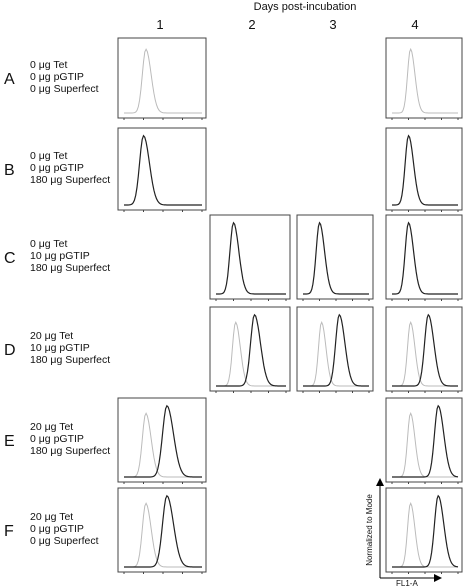 The width and height of the screenshot is (474, 588). I want to click on column-label: 4, so click(414, 24).